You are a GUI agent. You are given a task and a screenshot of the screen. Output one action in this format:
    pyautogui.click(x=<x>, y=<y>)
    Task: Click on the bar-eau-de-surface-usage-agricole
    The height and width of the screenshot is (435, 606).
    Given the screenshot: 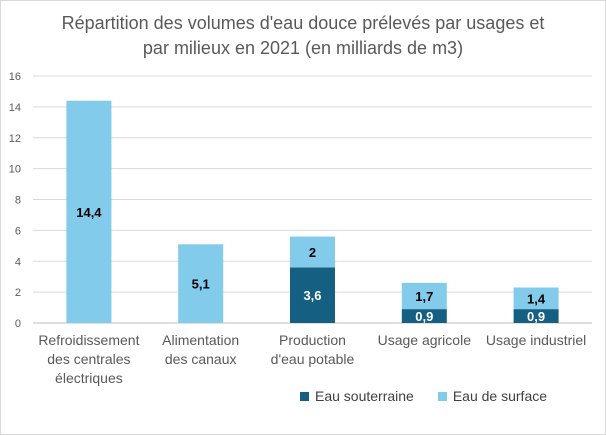 What is the action you would take?
    pyautogui.click(x=424, y=296)
    